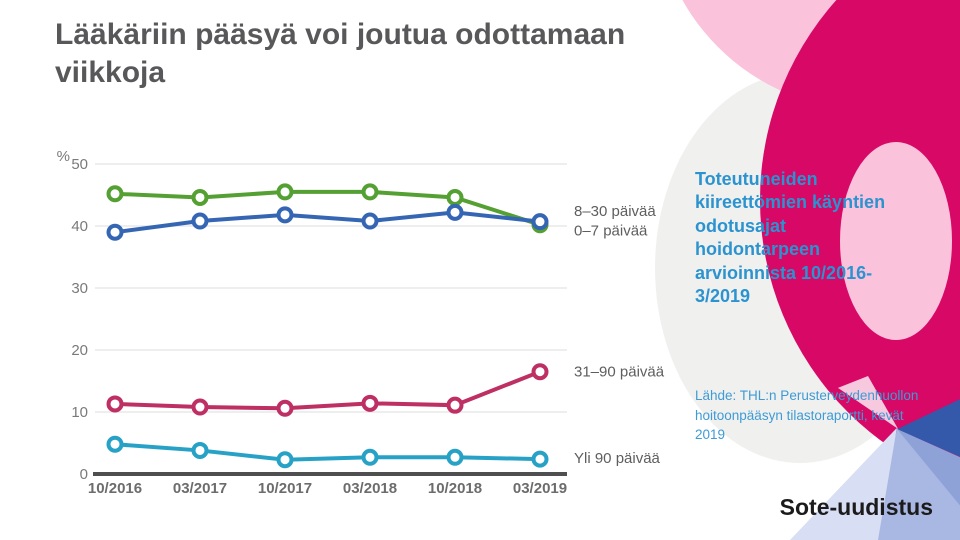  What do you see at coordinates (370, 488) in the screenshot?
I see `x-tick-label: 03/2018` at bounding box center [370, 488].